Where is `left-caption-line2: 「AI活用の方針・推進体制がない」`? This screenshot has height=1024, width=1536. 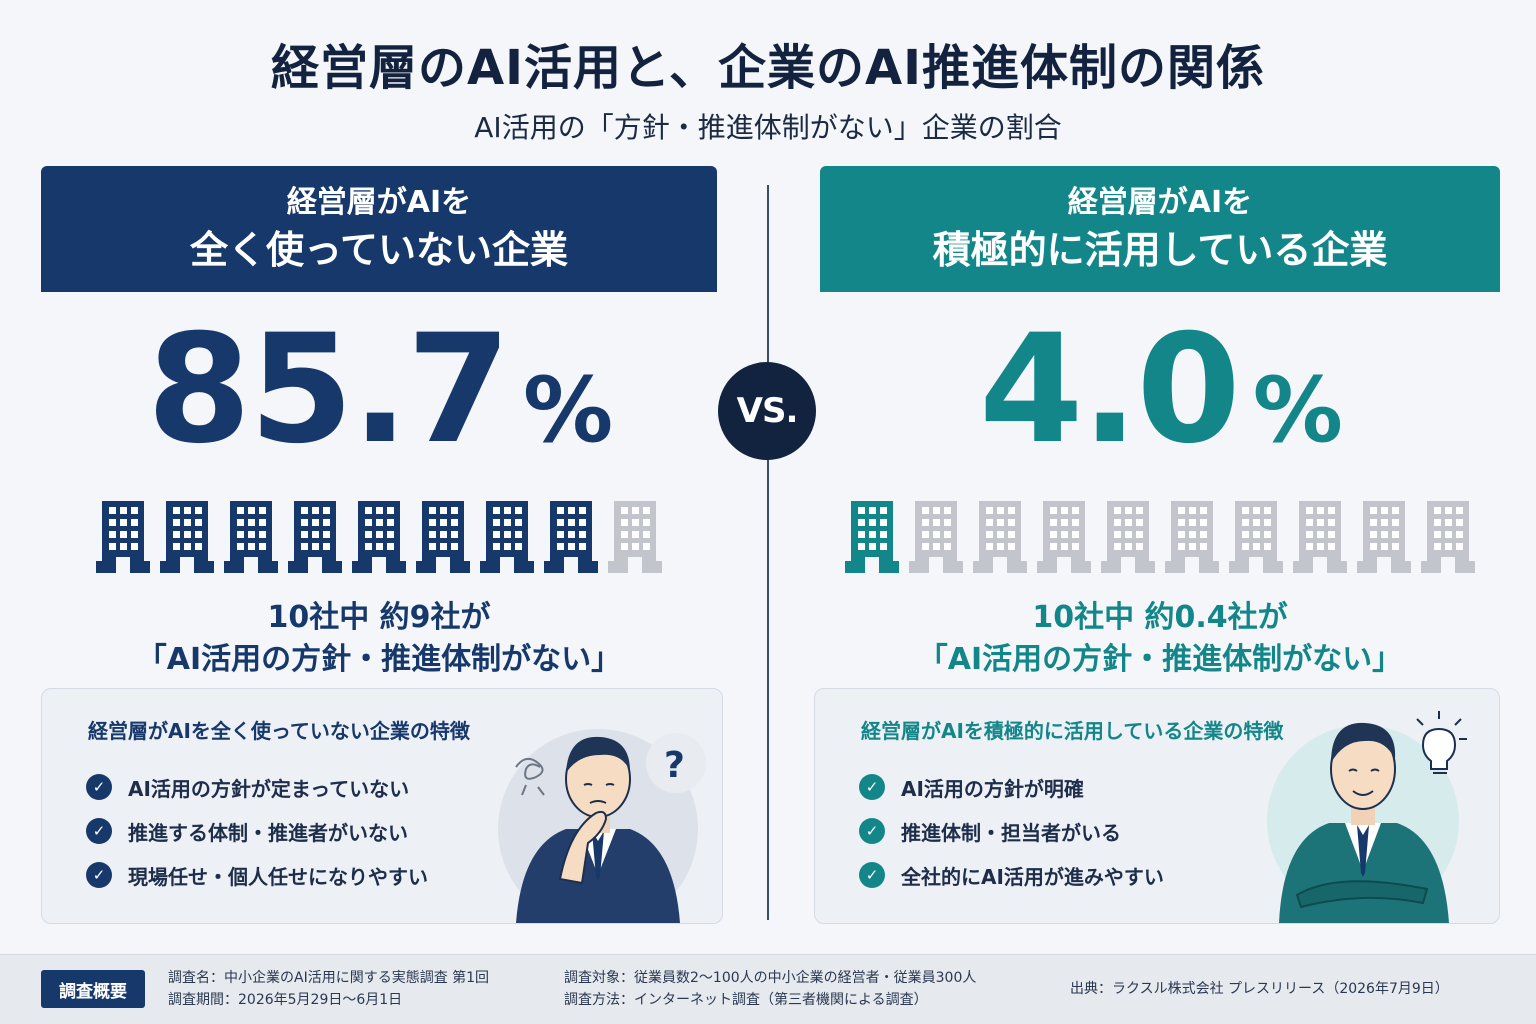
left-caption-line2: 「AI活用の方針・推進体制がない」 is located at coordinates (379, 659).